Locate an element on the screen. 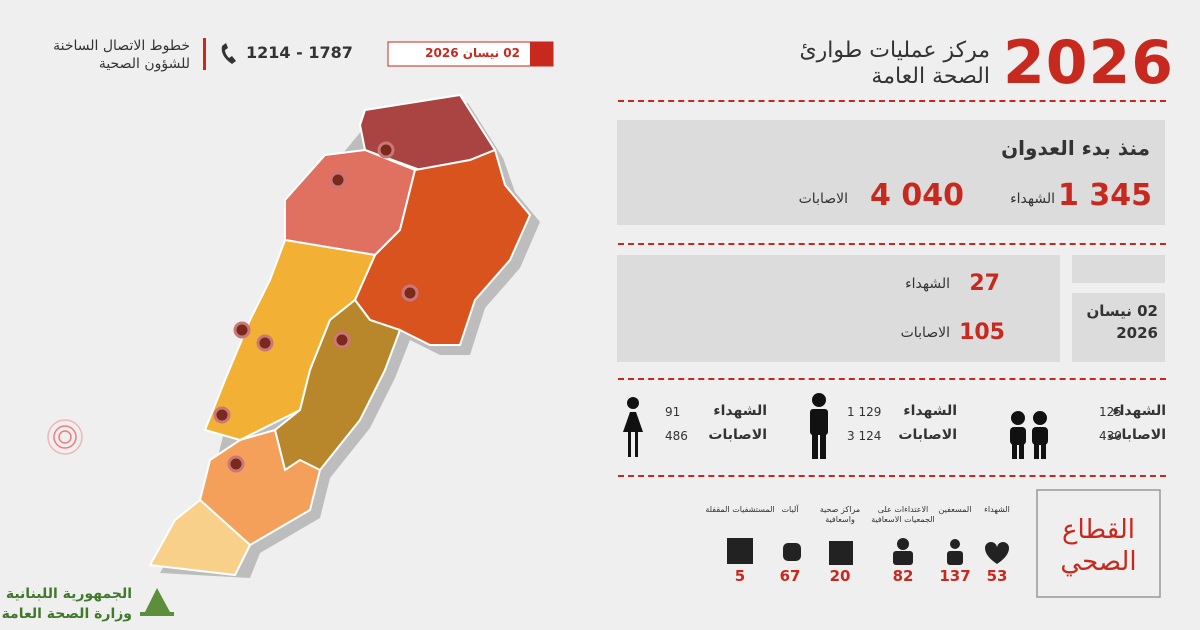 The image size is (1200, 630). date-badge is located at coordinates (470, 54).